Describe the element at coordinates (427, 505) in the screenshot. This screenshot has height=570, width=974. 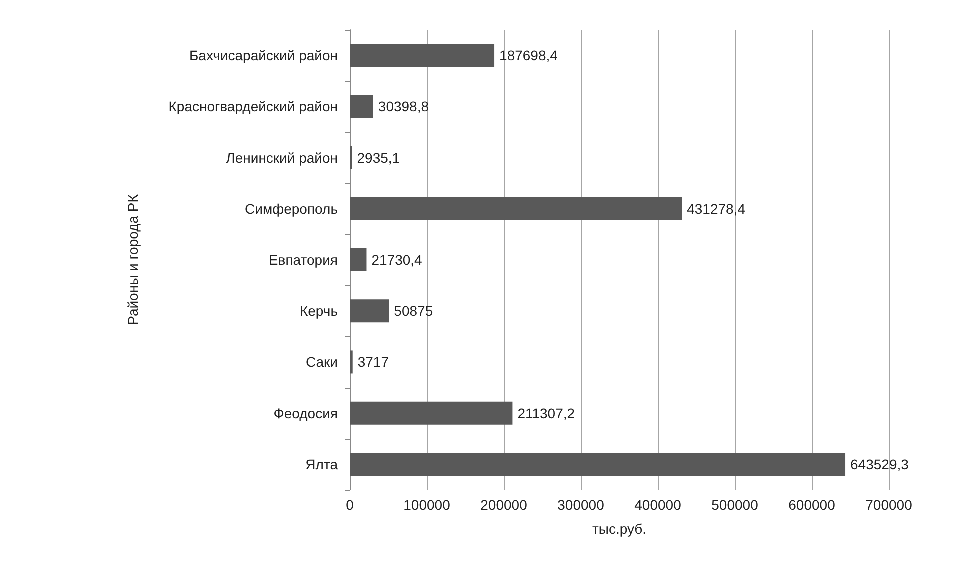
I see `x-tick-label: 100000` at that location.